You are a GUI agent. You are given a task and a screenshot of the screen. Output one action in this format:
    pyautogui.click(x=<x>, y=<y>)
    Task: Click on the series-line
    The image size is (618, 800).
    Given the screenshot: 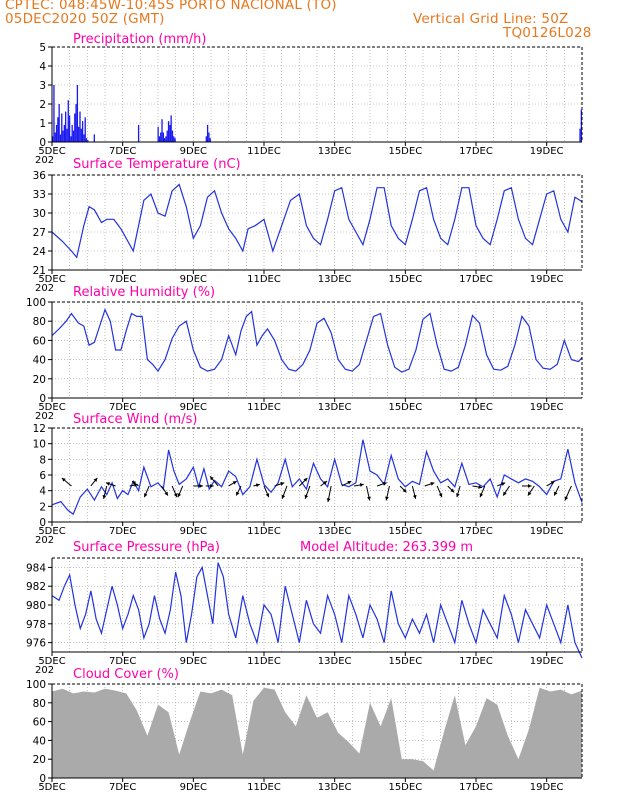 What is the action you would take?
    pyautogui.click(x=317, y=221)
    